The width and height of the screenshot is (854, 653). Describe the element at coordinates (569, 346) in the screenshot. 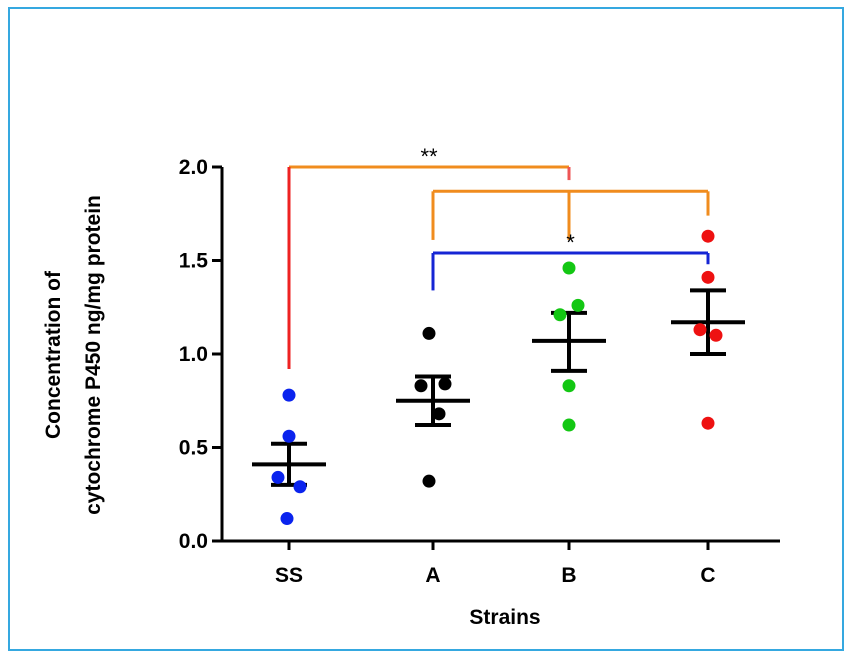

I see `series-b` at that location.